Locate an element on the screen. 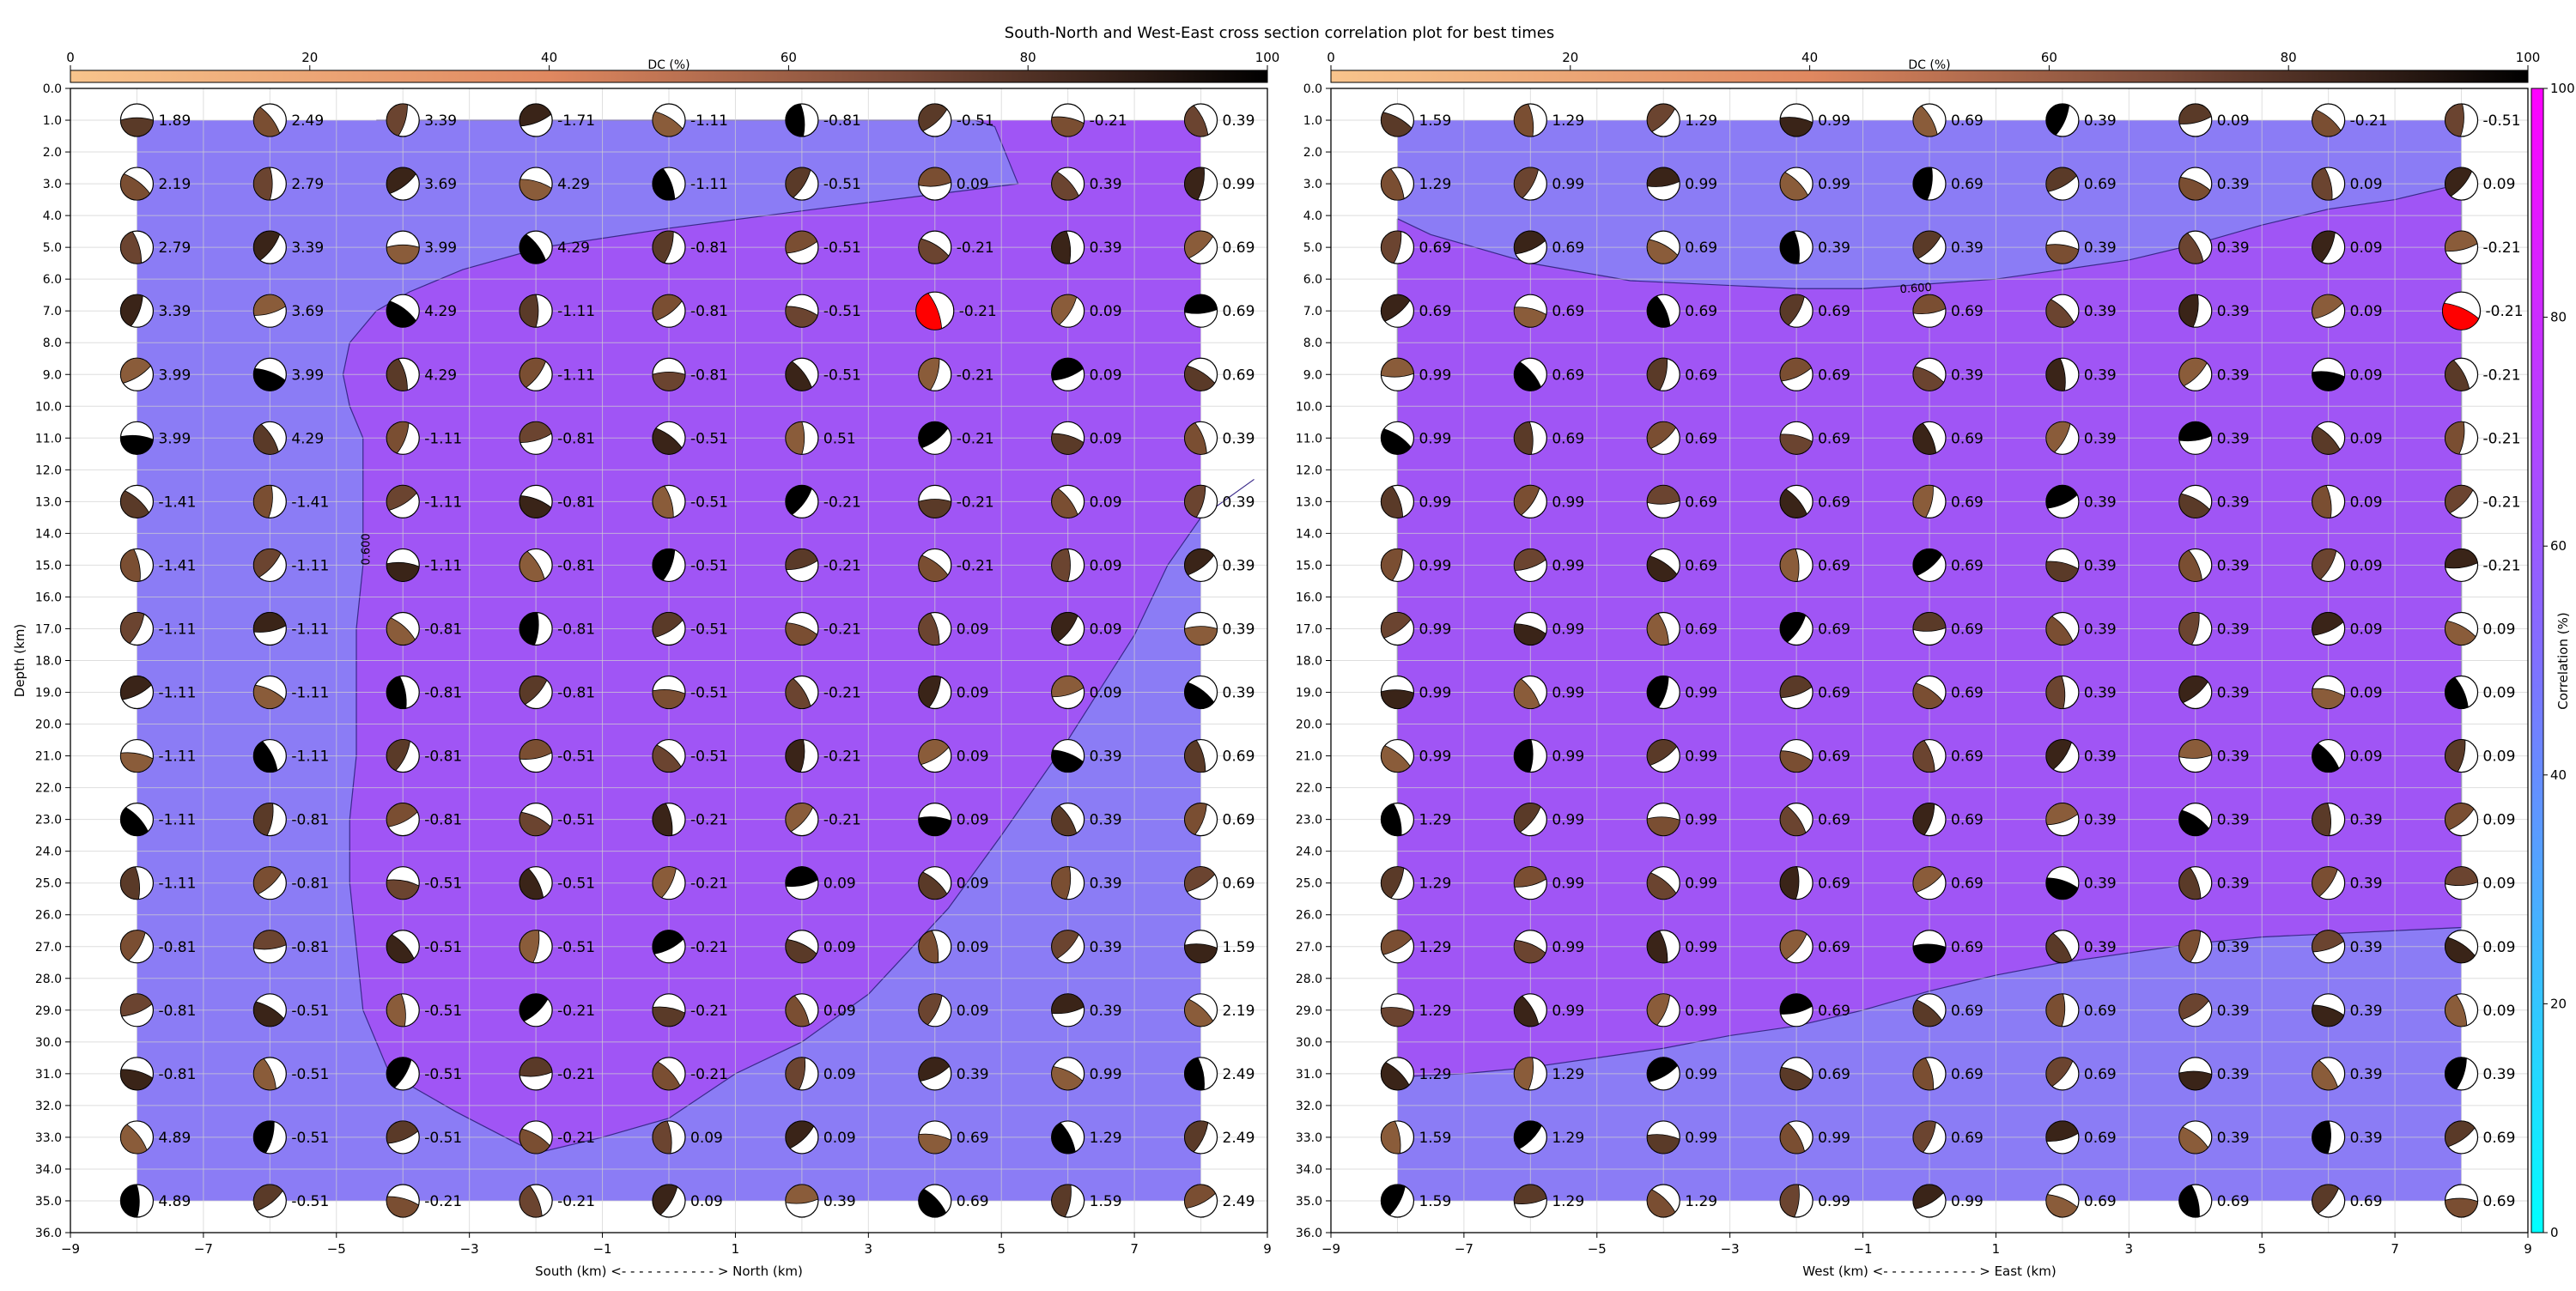 Image resolution: width=2576 pixels, height=1291 pixels. y-tick-label: 25.0 is located at coordinates (1309, 884).